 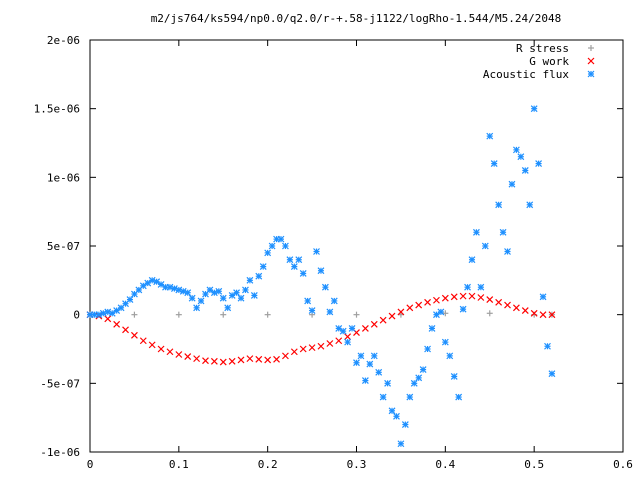 What do you see at coordinates (526, 74) in the screenshot?
I see `legend-label: Acoustic flux` at bounding box center [526, 74].